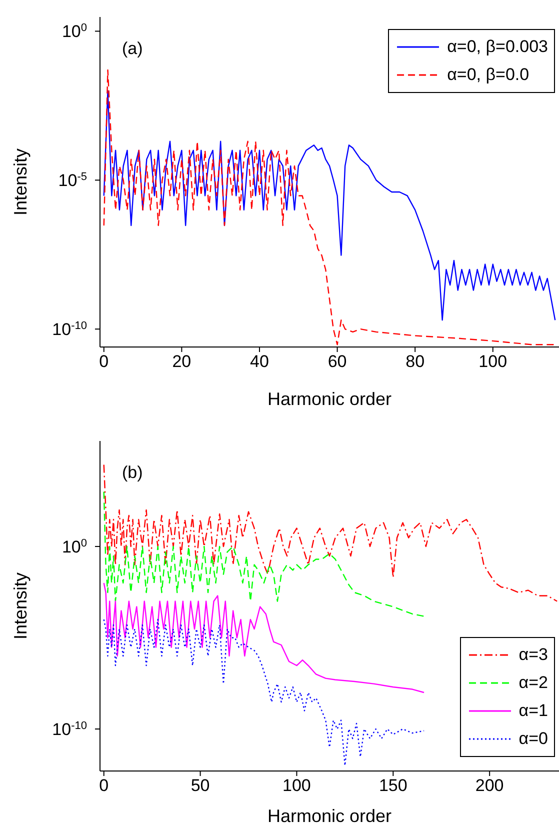 This screenshot has width=559, height=824. Describe the element at coordinates (132, 49) in the screenshot. I see `annotation: (a)` at that location.